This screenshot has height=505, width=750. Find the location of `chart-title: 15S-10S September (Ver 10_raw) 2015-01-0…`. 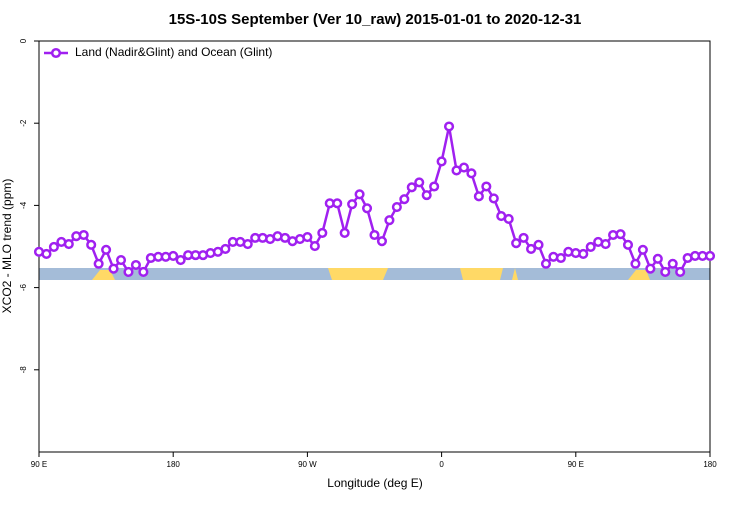

chart-title: 15S-10S September (Ver 10_raw) 2015-01-0… is located at coordinates (375, 19).